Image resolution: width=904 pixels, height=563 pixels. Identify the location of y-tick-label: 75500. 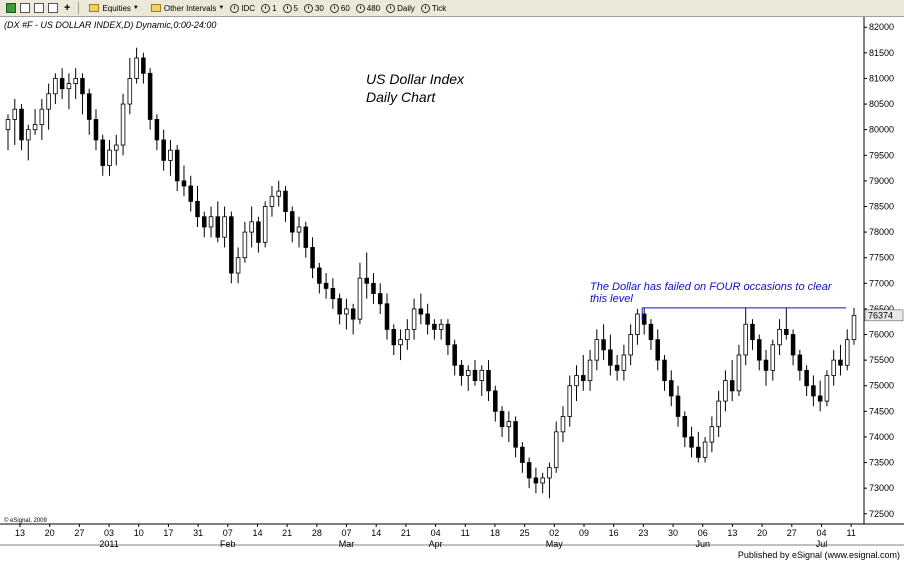
(881, 360).